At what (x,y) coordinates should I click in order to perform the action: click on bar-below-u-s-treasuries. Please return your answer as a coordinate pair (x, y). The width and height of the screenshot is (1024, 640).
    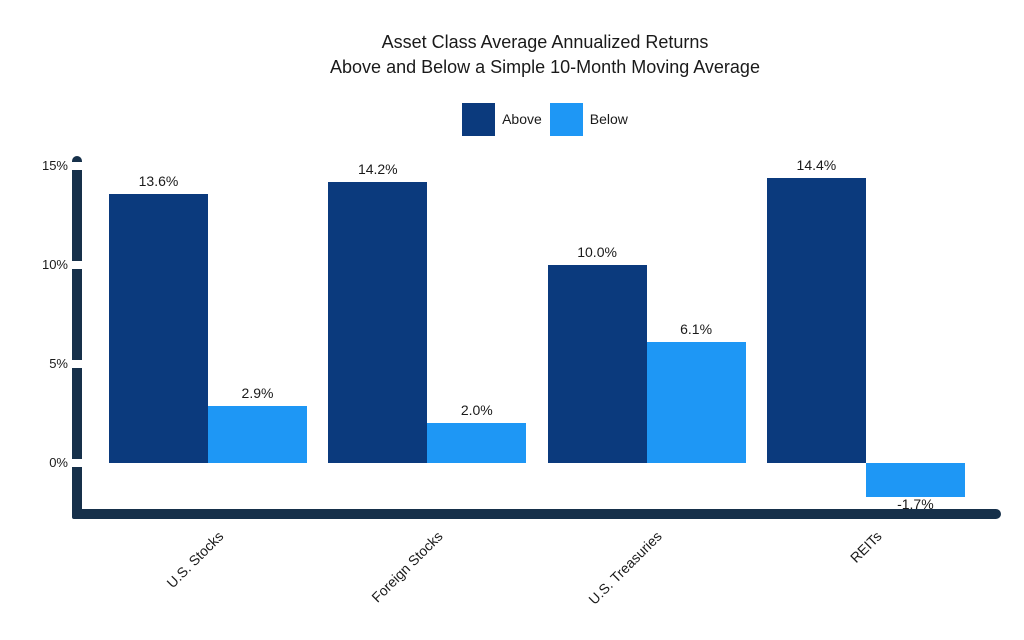
    Looking at the image, I should click on (696, 402).